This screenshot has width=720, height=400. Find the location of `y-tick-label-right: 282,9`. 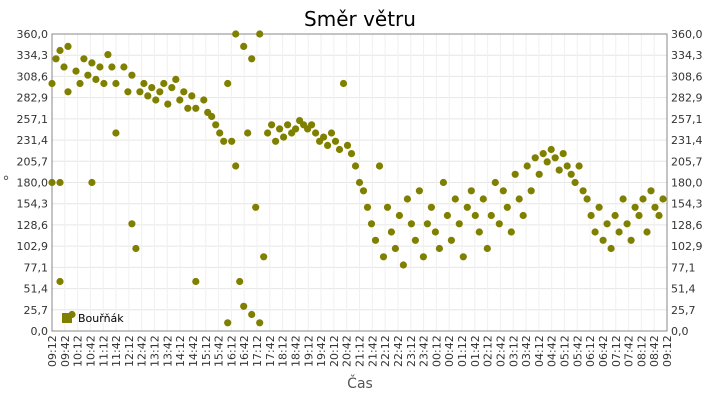

y-tick-label-right: 282,9 is located at coordinates (687, 98).